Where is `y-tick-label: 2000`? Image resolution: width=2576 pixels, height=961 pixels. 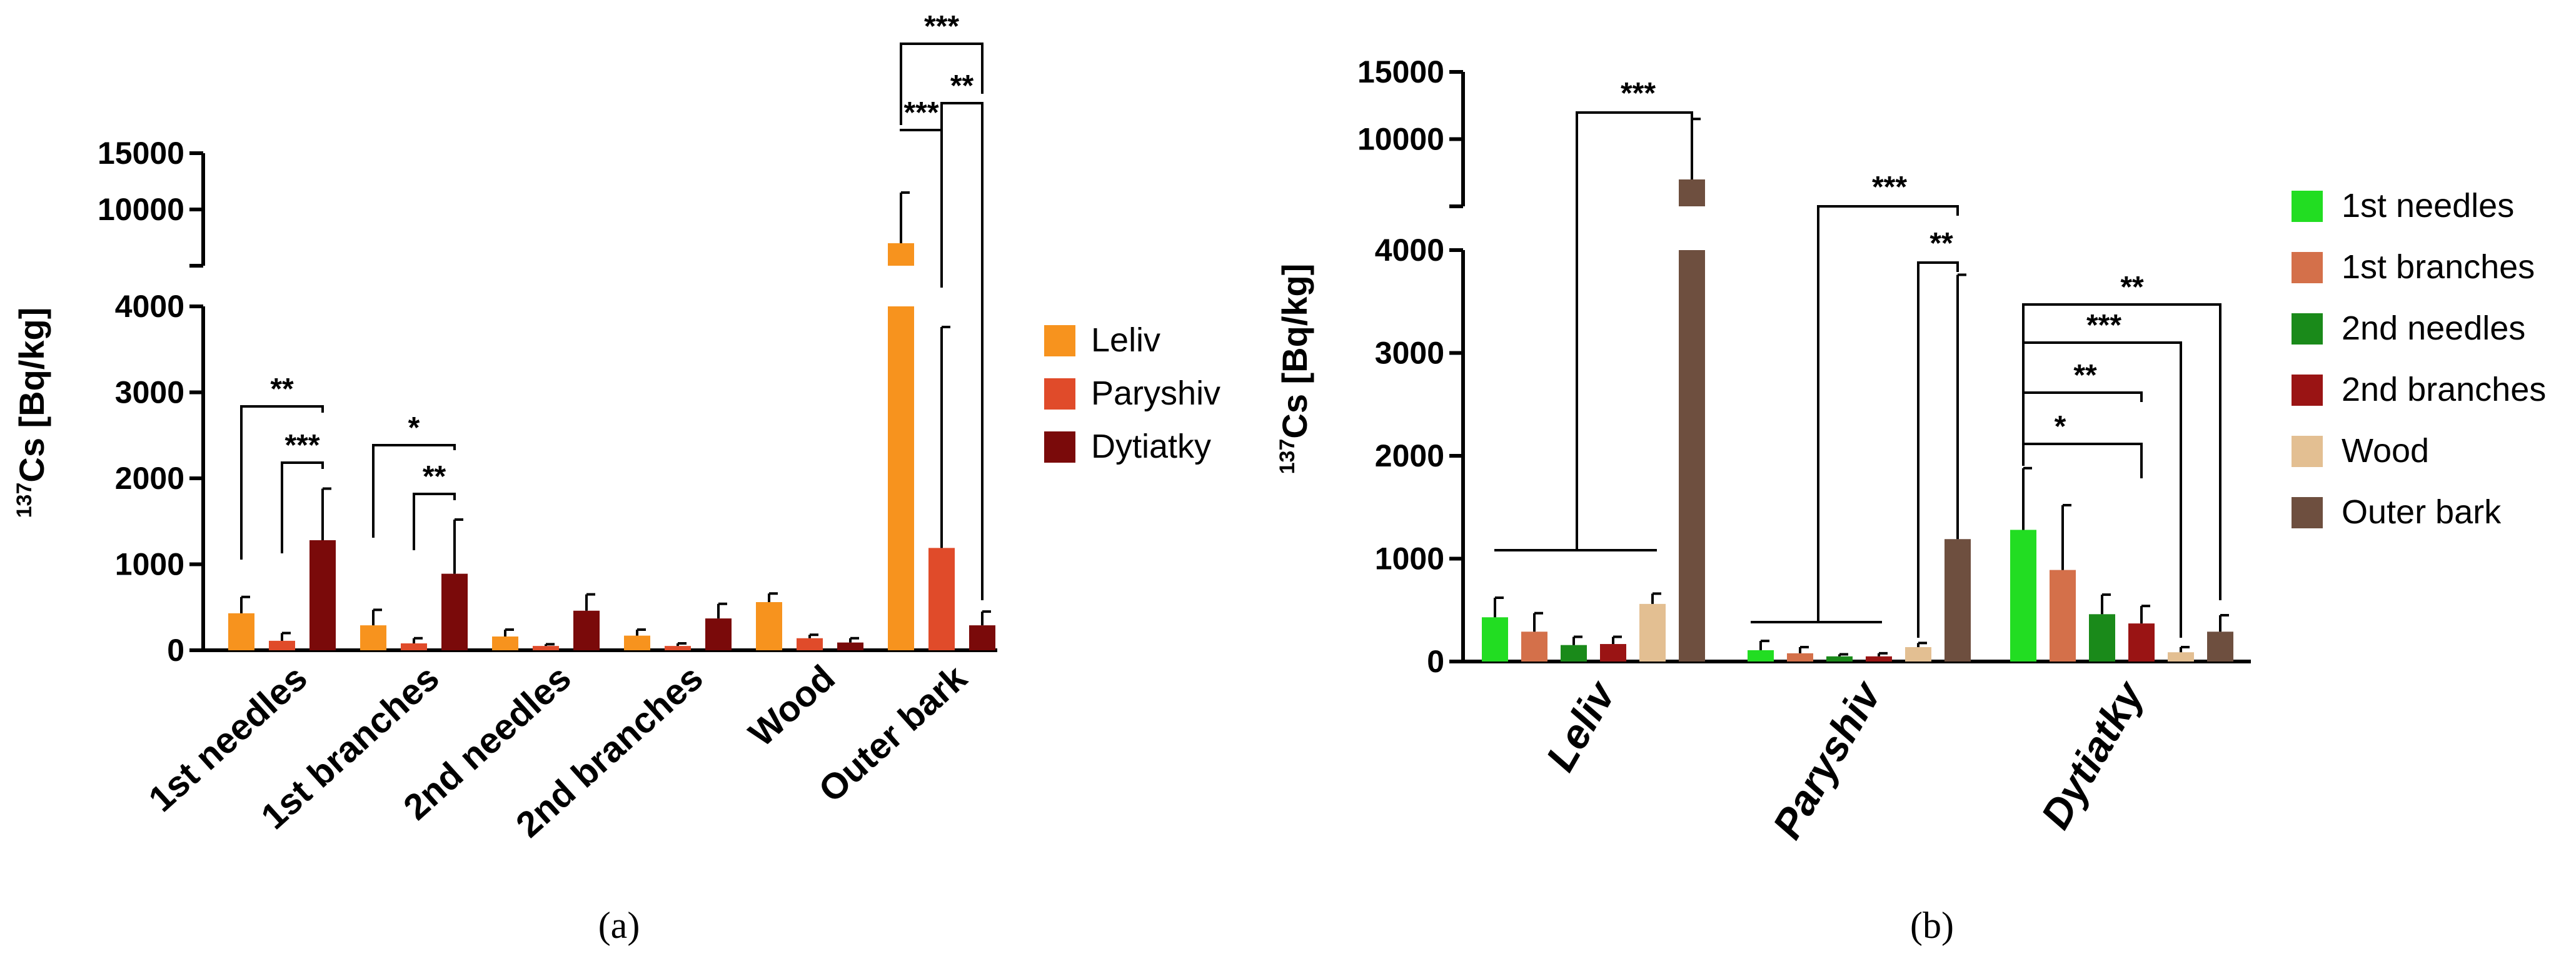 y-tick-label: 2000 is located at coordinates (149, 478).